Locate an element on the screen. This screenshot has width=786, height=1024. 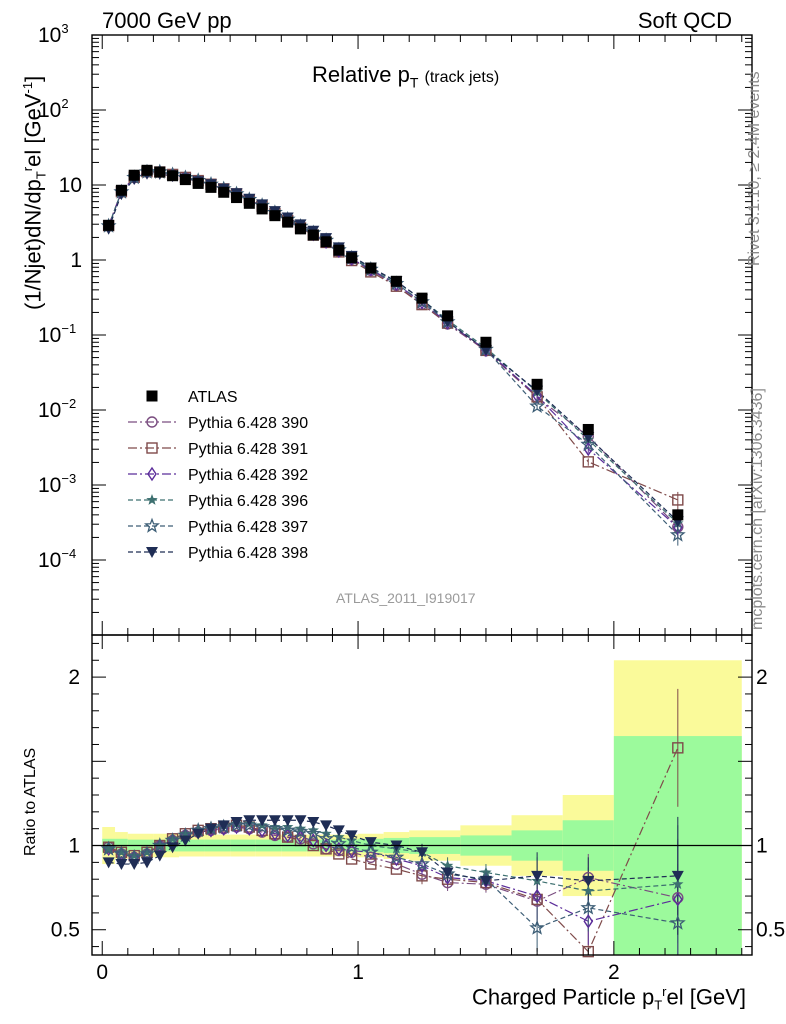
main-title: Relative pT (track jets) is located at coordinates (405, 76).